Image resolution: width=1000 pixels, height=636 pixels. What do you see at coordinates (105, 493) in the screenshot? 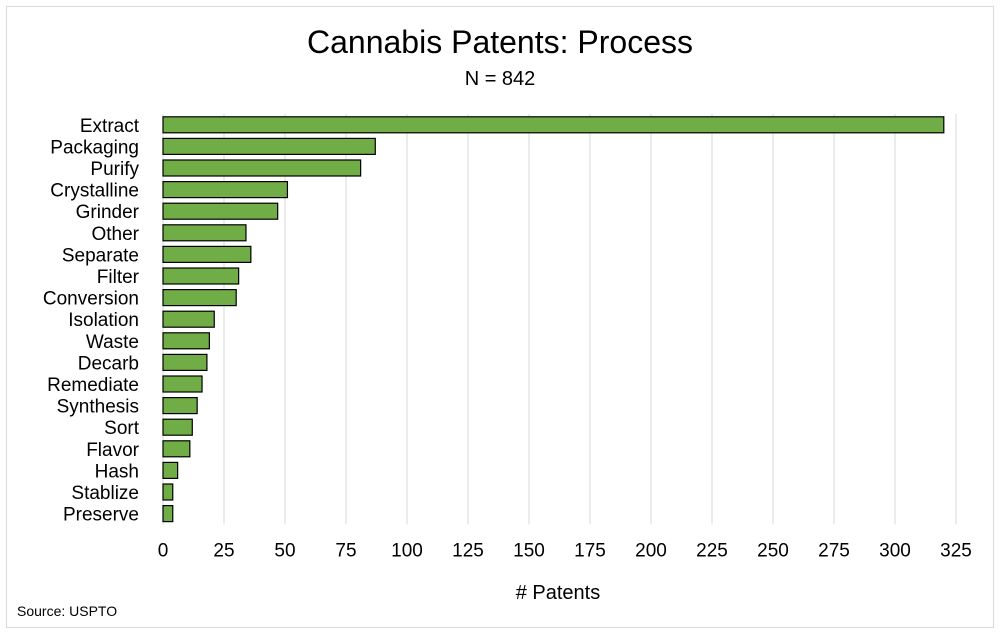
I see `category-label: Stablize` at bounding box center [105, 493].